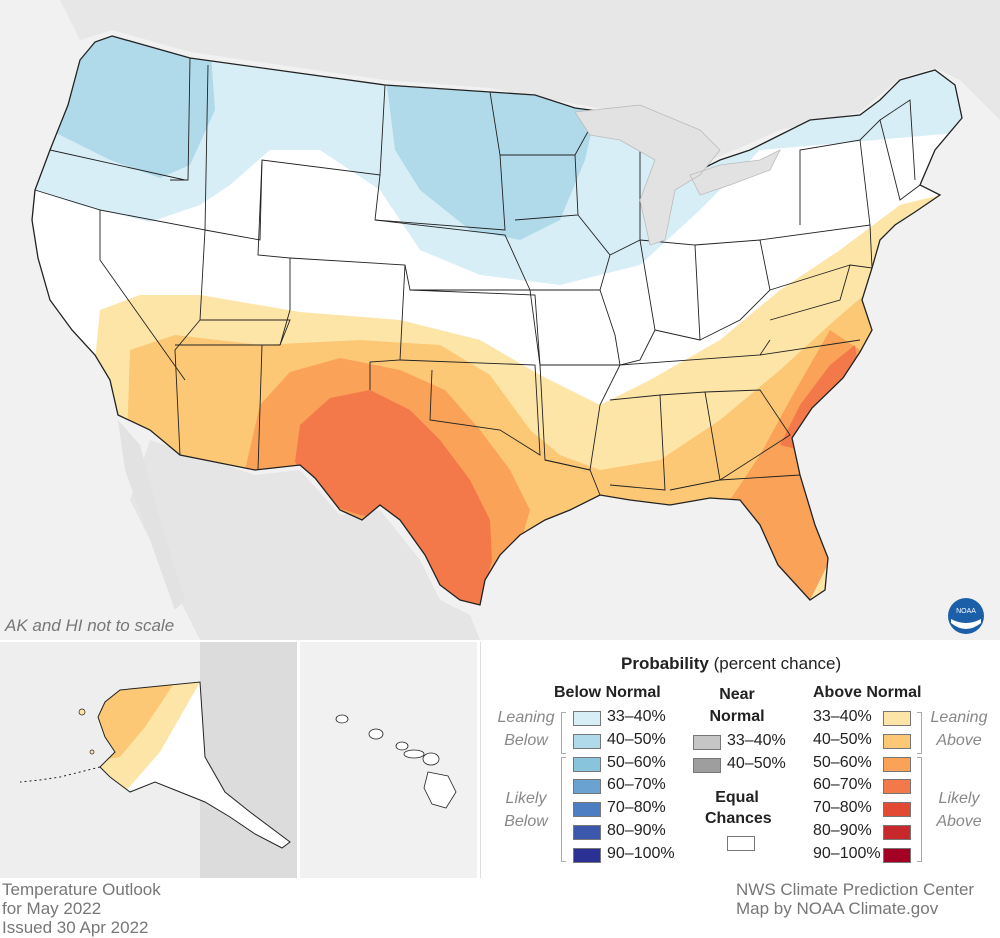  Describe the element at coordinates (837, 908) in the screenshot. I see `credit-map: Map by NOAA Climate.gov` at that location.